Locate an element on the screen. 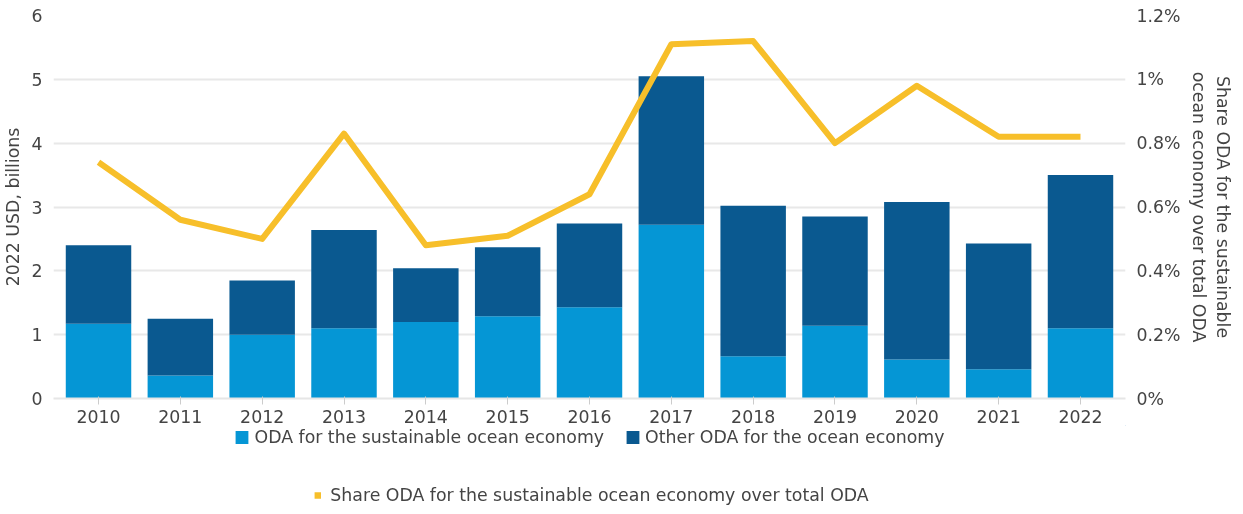 This screenshot has width=1243, height=514. y2-axis-title: Share ODA for the sustainable ocean economy over total ODA is located at coordinates (1210, 207).